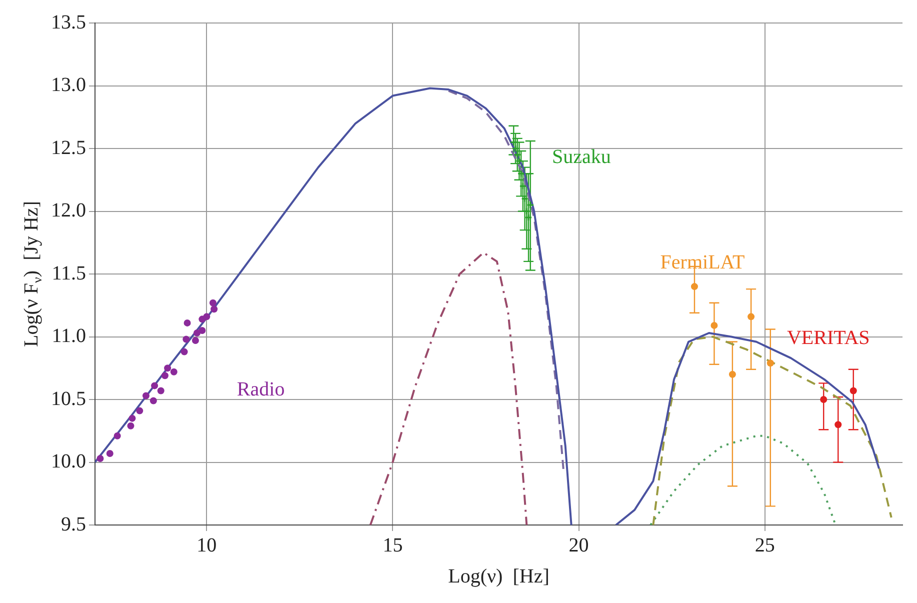 This screenshot has height=603, width=917. Describe the element at coordinates (578, 545) in the screenshot. I see `x-tick-label: 20` at that location.